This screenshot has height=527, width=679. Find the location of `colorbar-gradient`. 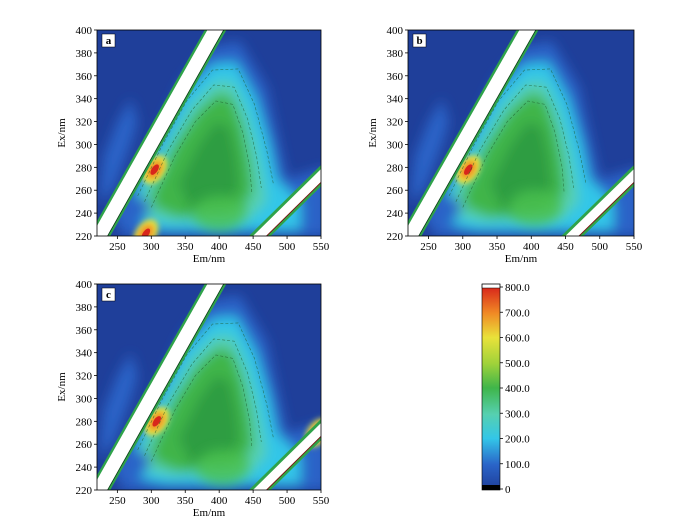

colorbar-gradient is located at coordinates (491, 388).